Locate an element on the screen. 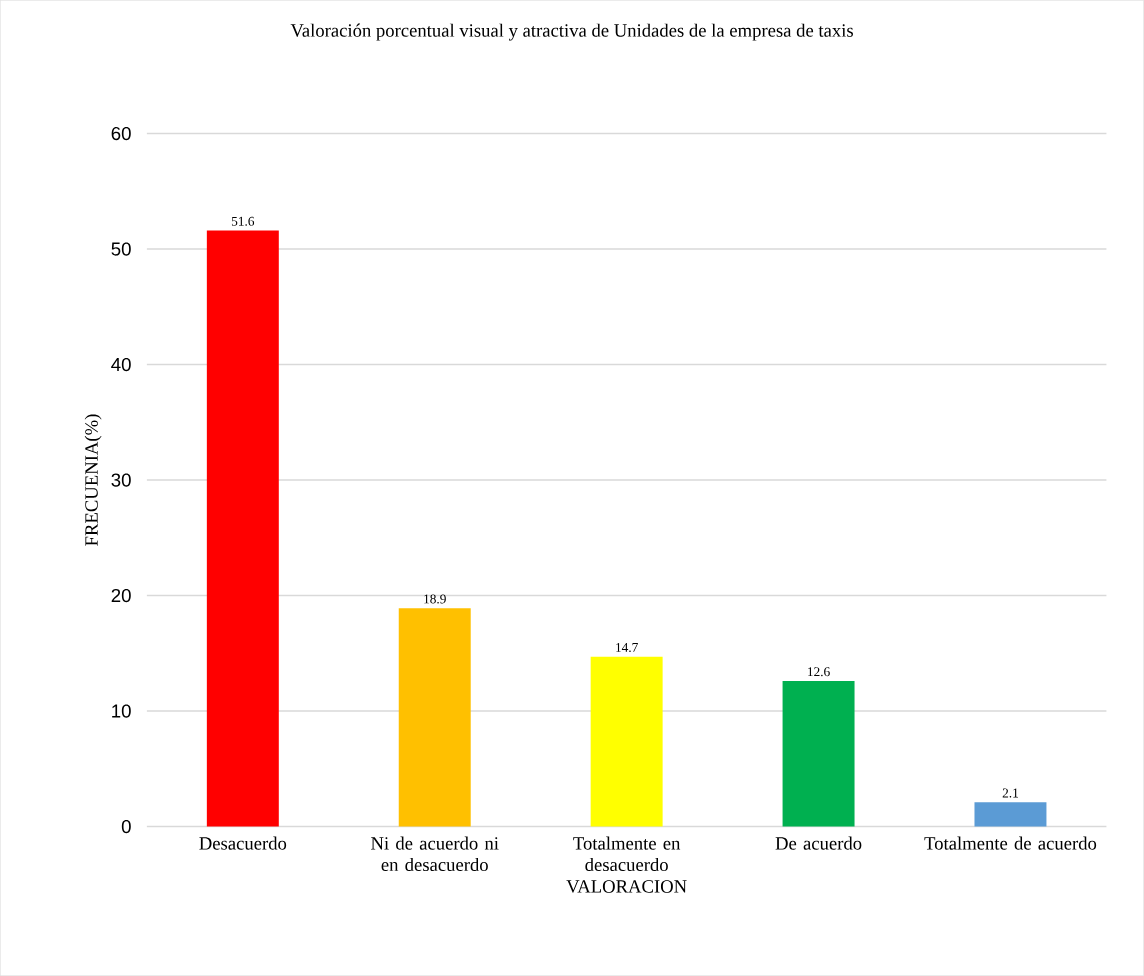  y-axis-title: FRECUENIA(%) is located at coordinates (93, 480).